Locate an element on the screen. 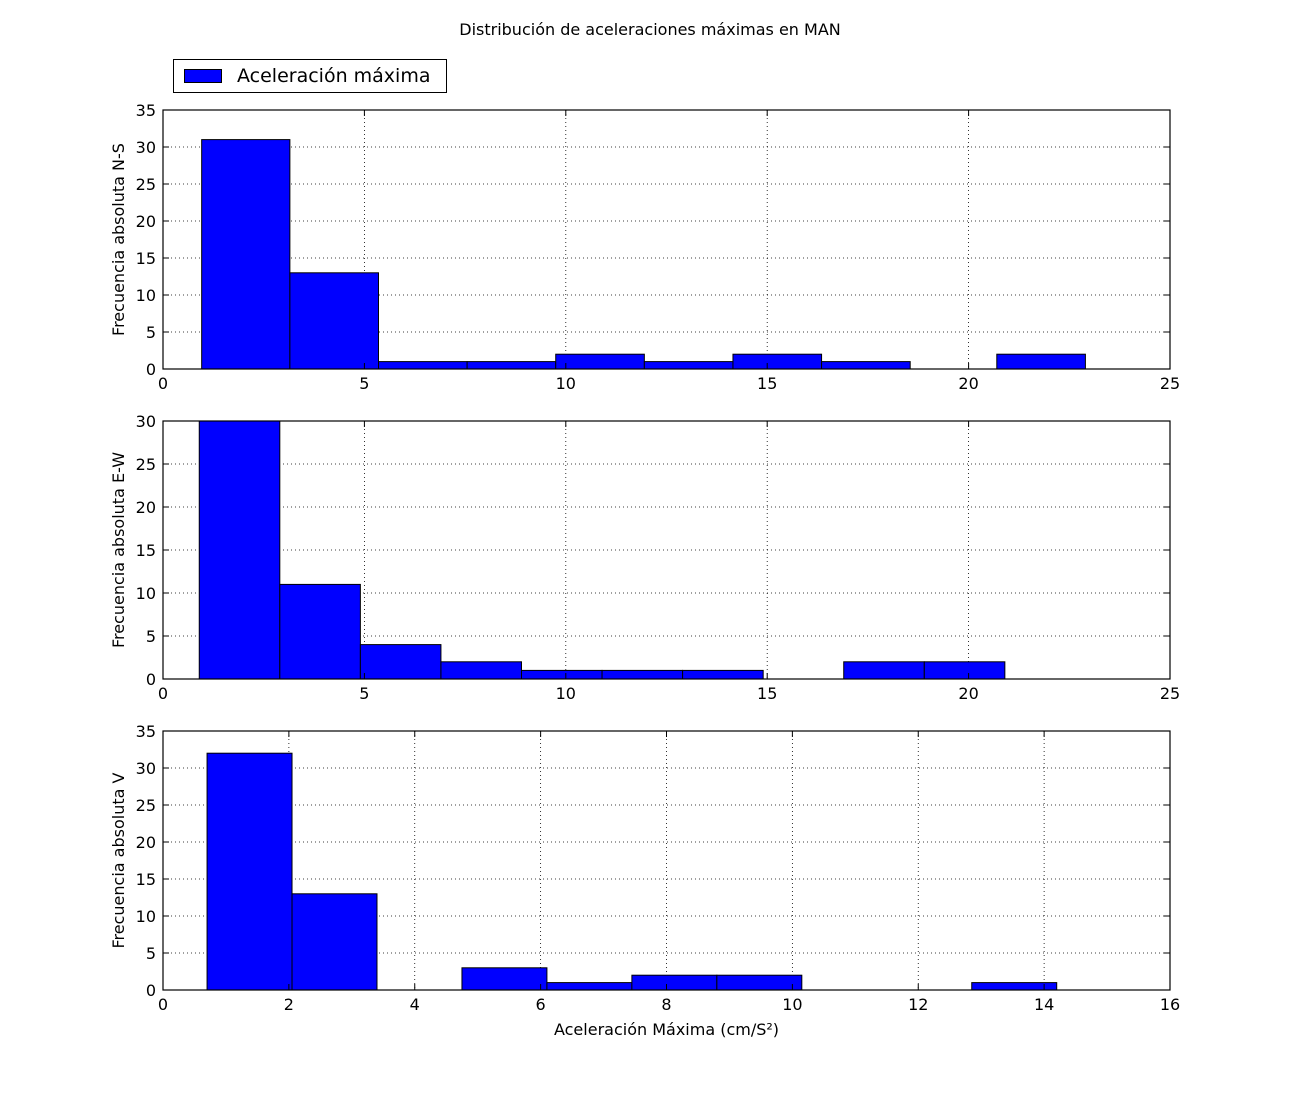 This screenshot has height=1100, width=1300. y-axis-label: Frecuencia absoluta N-S is located at coordinates (118, 239).